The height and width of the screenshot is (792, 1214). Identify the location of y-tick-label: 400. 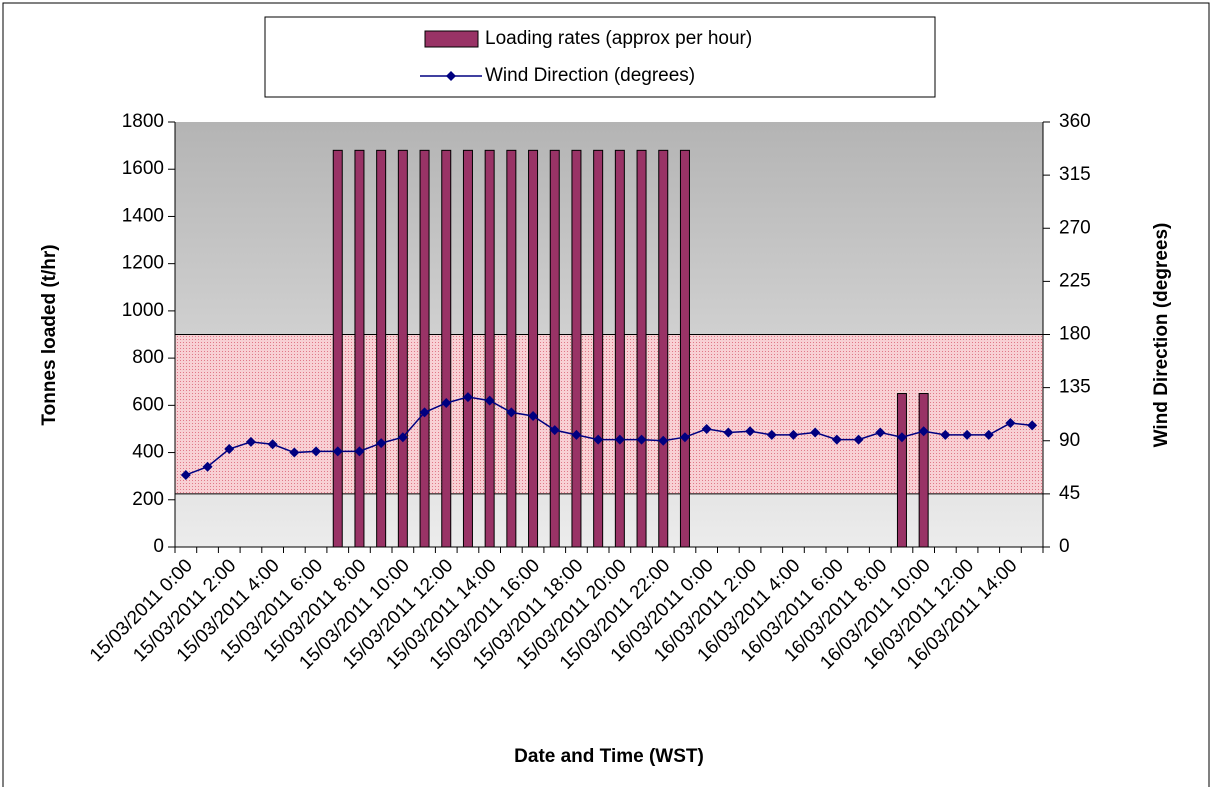
(148, 452).